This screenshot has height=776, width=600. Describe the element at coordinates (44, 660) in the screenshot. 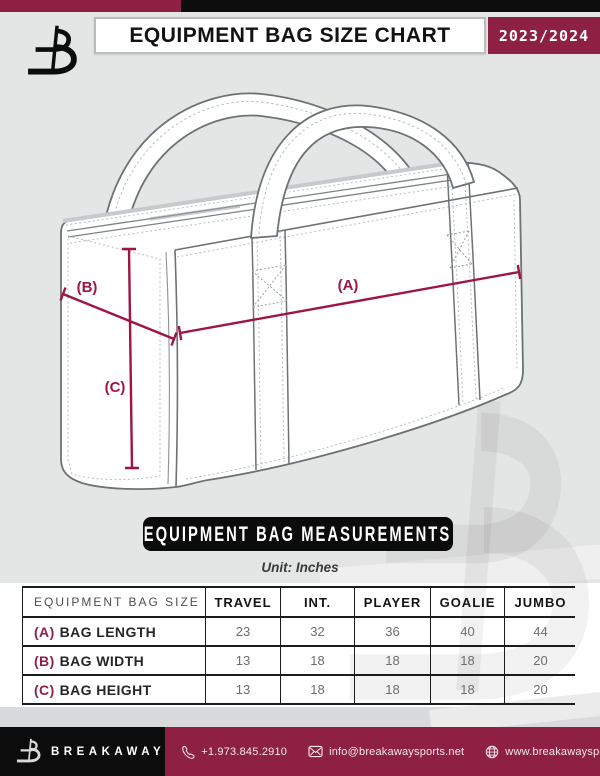

I see `row-prefix-b: (B)` at that location.